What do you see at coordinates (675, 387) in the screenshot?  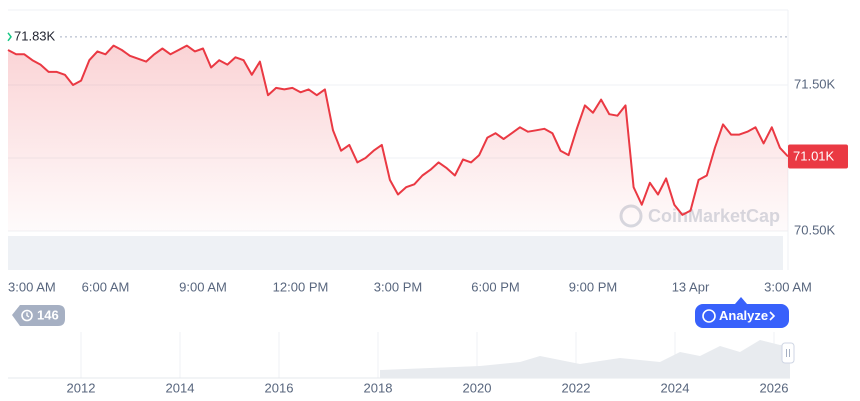 I see `navigator-year: 2024` at bounding box center [675, 387].